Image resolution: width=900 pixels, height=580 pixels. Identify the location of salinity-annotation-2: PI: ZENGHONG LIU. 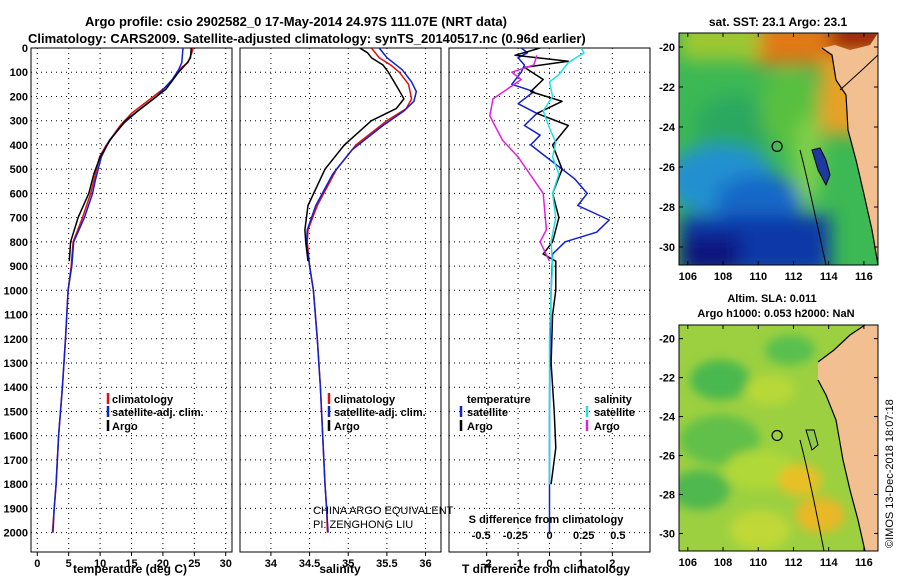
(363, 525).